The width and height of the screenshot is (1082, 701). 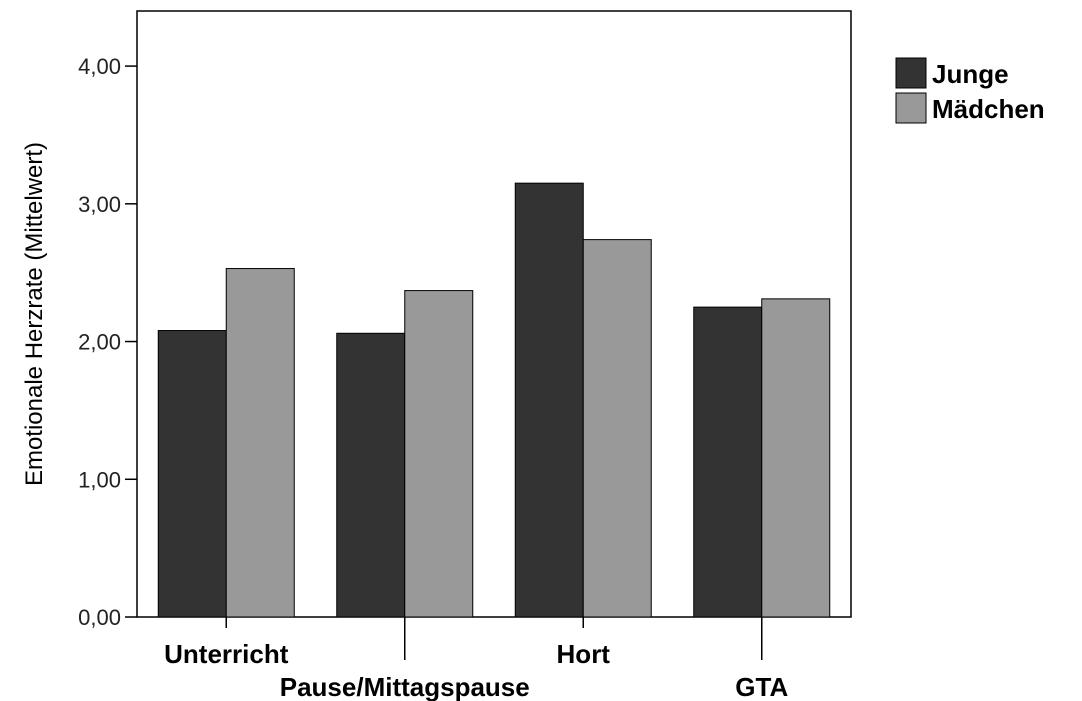 I want to click on y-tick-label: 2,00, so click(x=99, y=342).